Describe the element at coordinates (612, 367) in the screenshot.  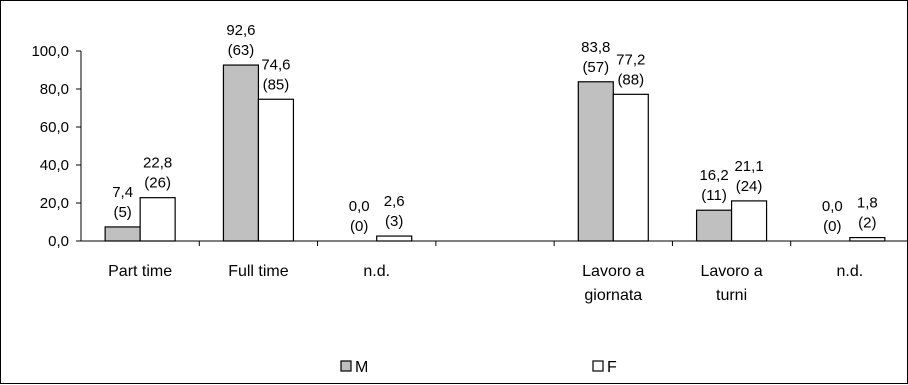
I see `legend-label: F` at that location.